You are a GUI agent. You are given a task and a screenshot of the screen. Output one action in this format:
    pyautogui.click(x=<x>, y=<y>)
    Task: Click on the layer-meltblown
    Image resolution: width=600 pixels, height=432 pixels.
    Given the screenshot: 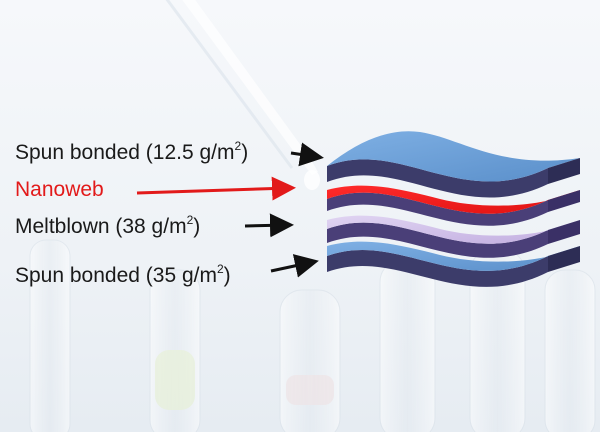 What is the action you would take?
    pyautogui.click(x=453, y=236)
    